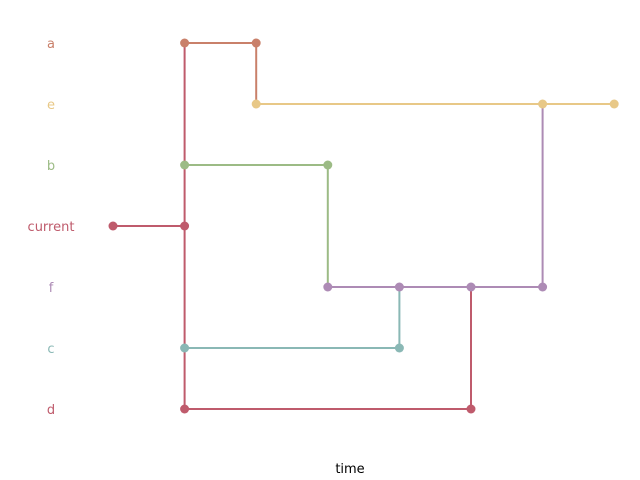 Image resolution: width=640 pixels, height=480 pixels. What do you see at coordinates (51, 44) in the screenshot?
I see `branch-label-a: a` at bounding box center [51, 44].